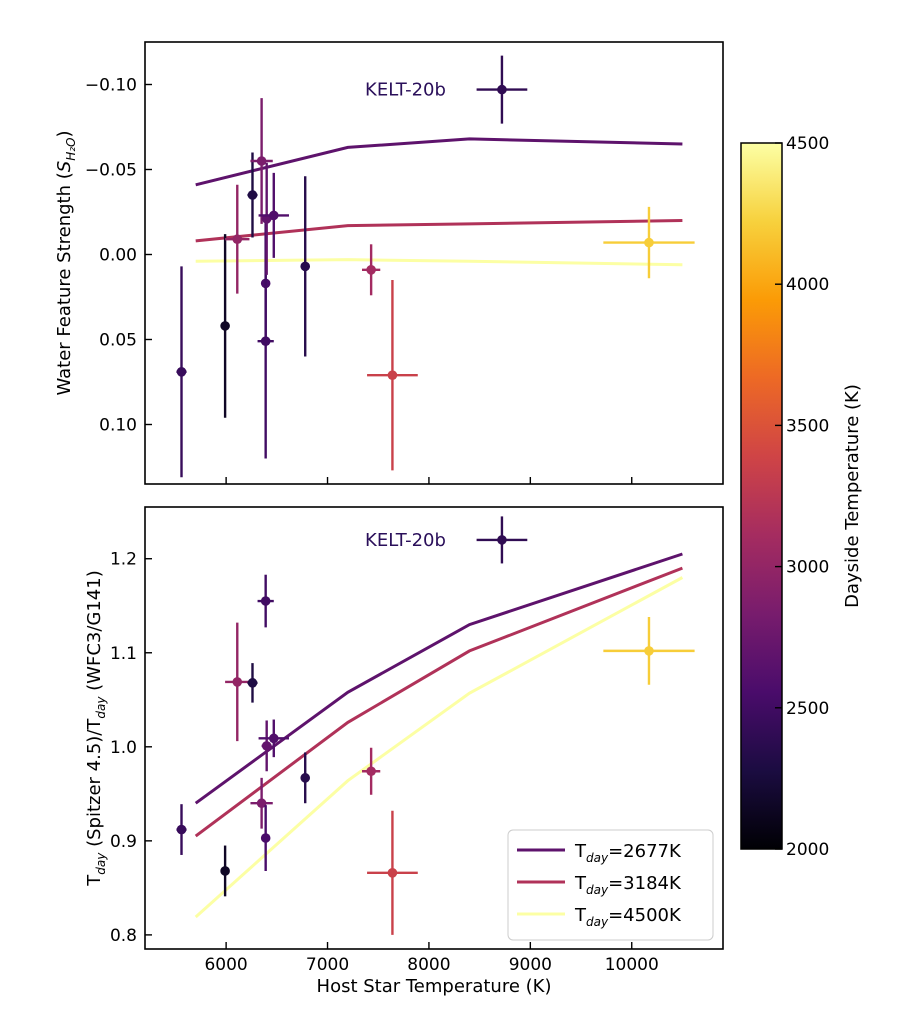 Image resolution: width=906 pixels, height=1010 pixels. Describe the element at coordinates (405, 540) in the screenshot. I see `bottom-annotation: KELT-20b` at that location.